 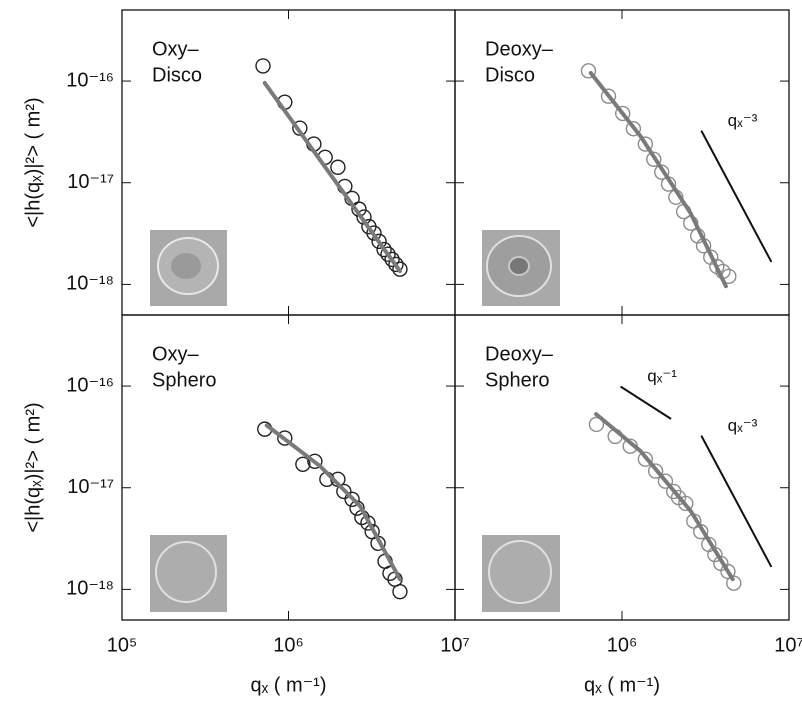 What do you see at coordinates (662, 375) in the screenshot?
I see `slope-label: qₓ⁻¹` at bounding box center [662, 375].